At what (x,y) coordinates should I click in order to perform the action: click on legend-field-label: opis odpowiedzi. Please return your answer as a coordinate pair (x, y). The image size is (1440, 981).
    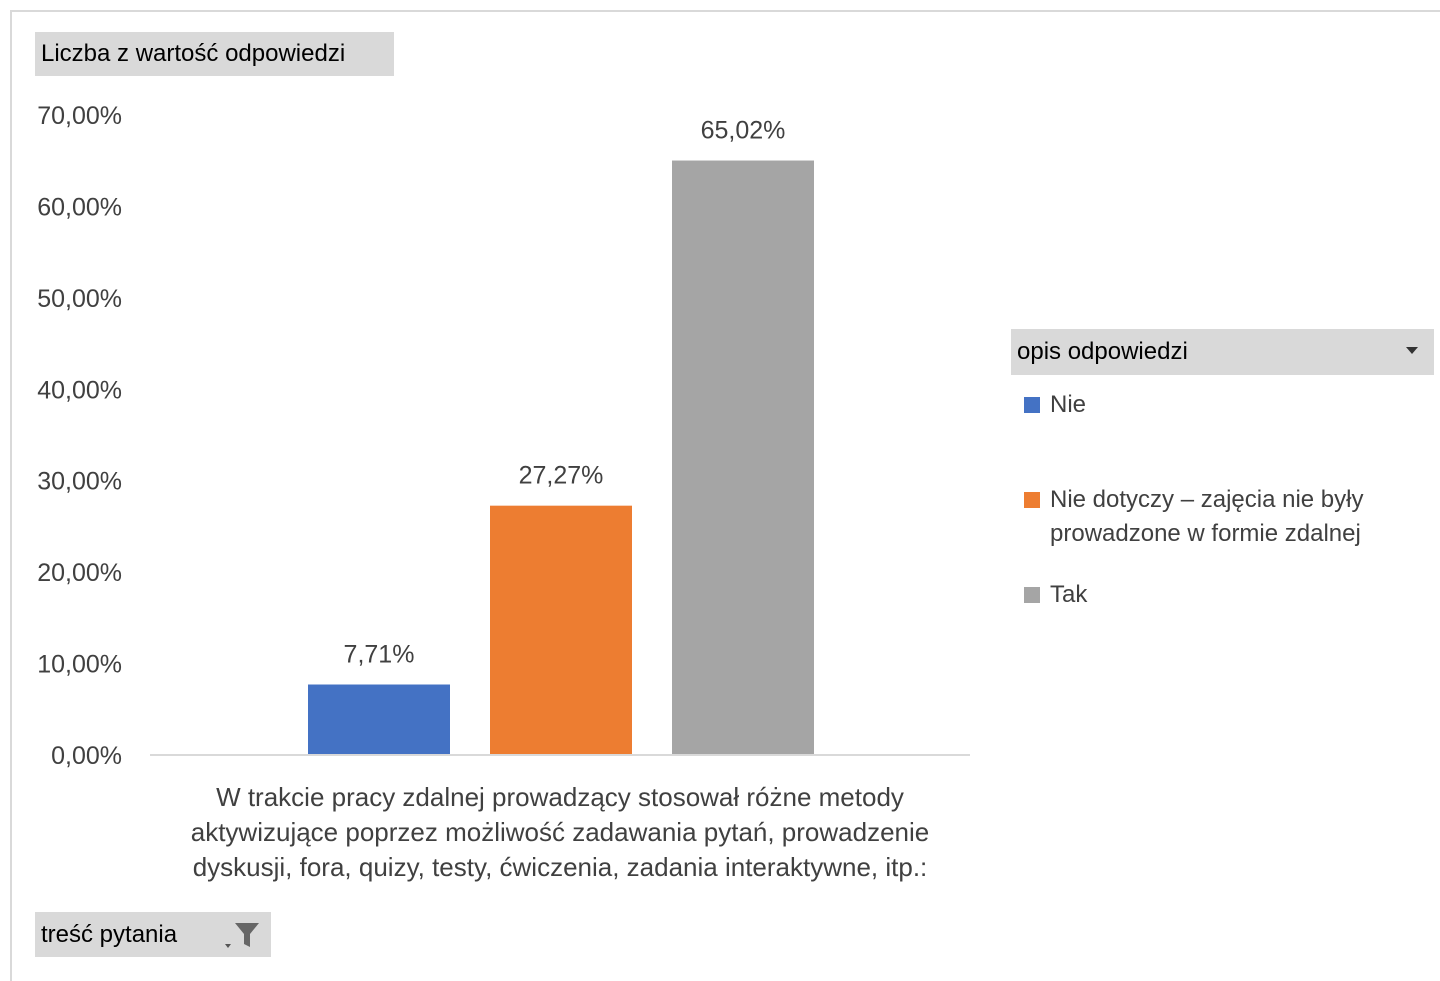
    Looking at the image, I should click on (1102, 351).